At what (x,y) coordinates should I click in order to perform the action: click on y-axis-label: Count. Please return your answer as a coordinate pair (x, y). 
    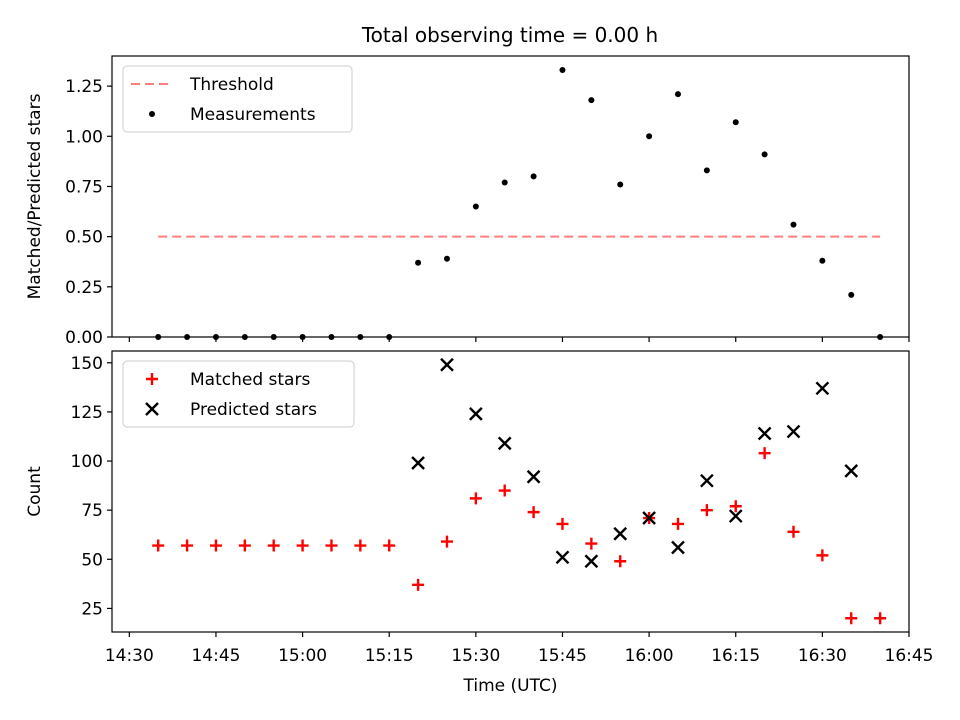
    Looking at the image, I should click on (35, 491).